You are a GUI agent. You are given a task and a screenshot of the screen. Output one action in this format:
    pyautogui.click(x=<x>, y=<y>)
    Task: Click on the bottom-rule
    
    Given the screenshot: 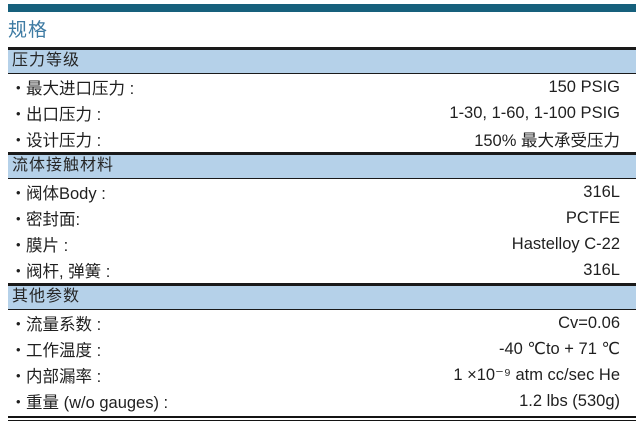 What is the action you would take?
    pyautogui.click(x=322, y=418)
    